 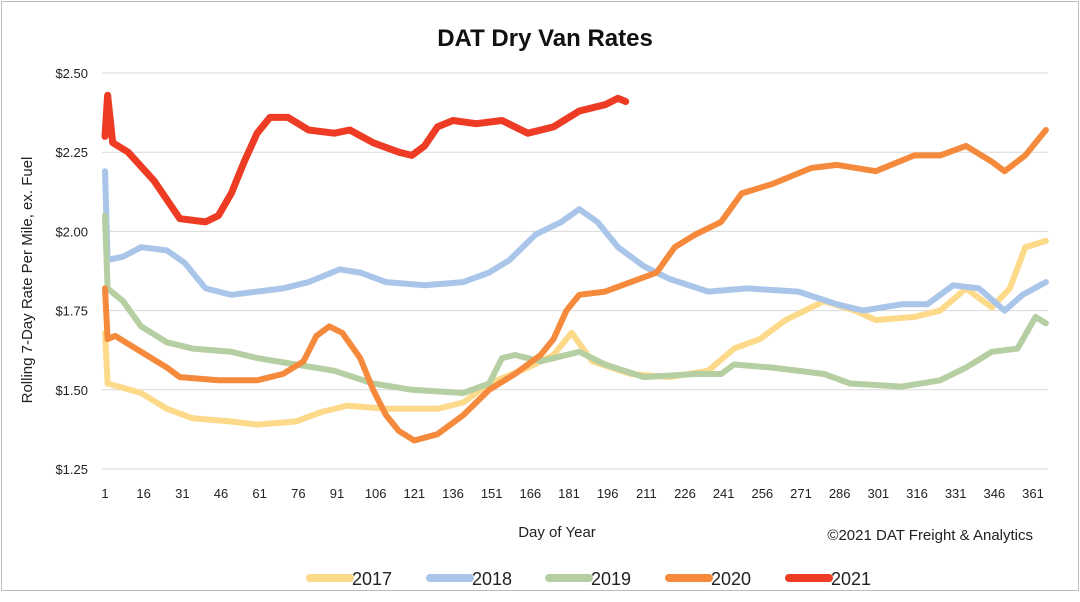 I want to click on y-tick-label: $1.25, so click(x=71, y=469).